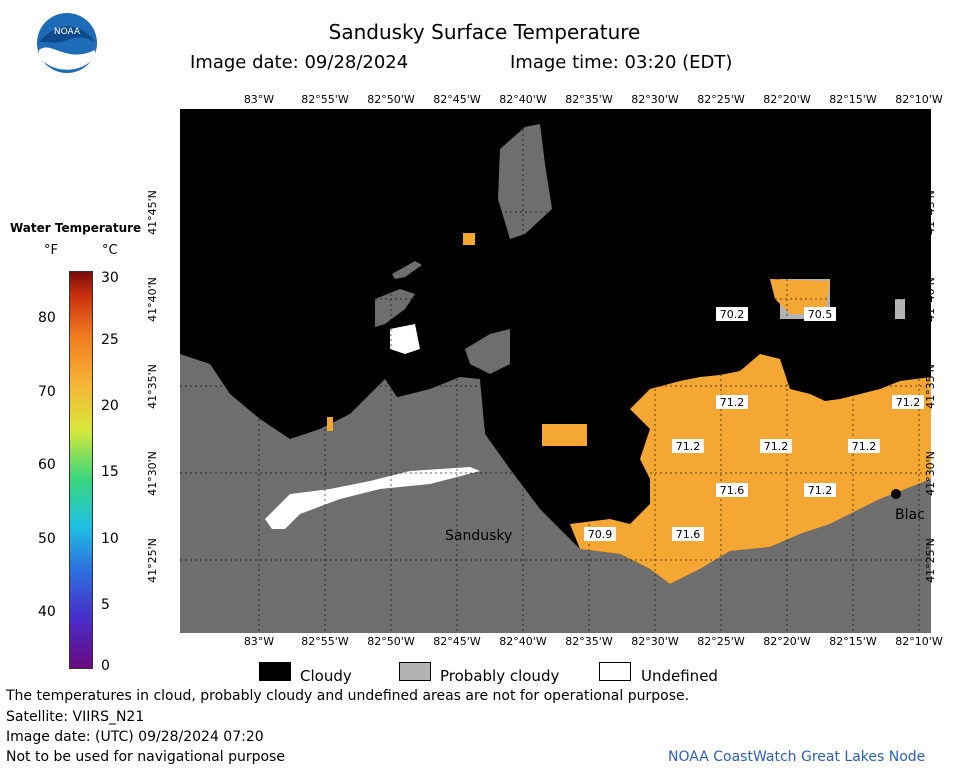  I want to click on image-date: Image date: 09/28/2024, so click(299, 62).